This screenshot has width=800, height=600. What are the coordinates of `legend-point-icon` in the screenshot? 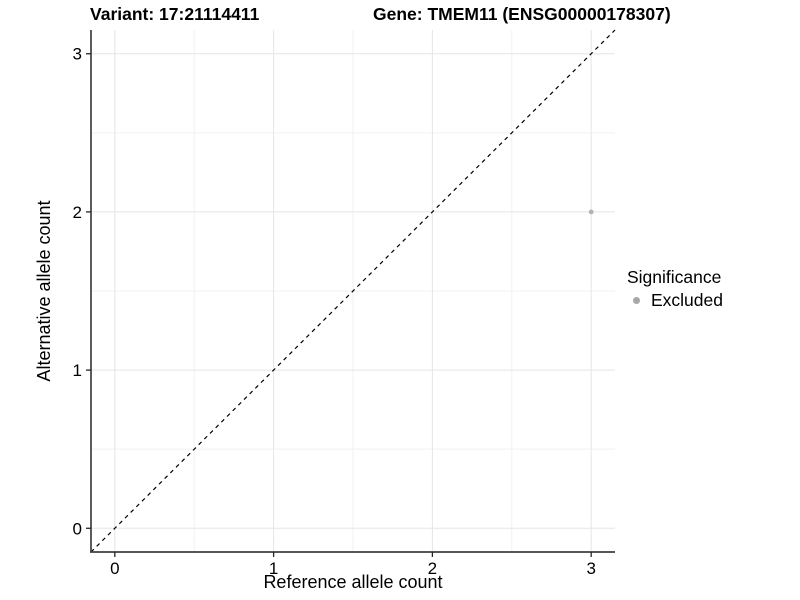 It's located at (636, 300).